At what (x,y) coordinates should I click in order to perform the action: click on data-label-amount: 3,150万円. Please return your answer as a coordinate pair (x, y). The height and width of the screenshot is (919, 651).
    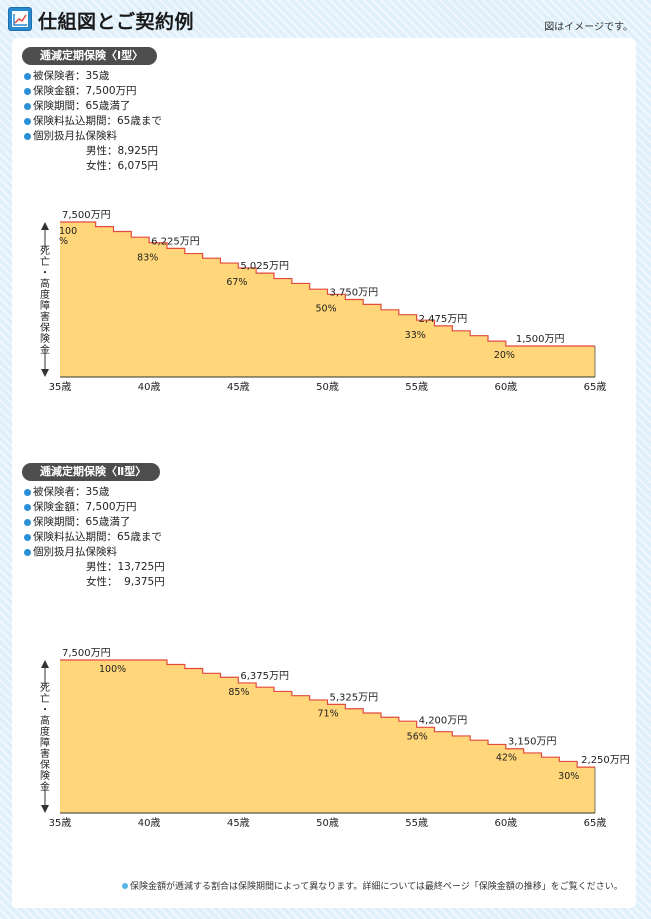
    Looking at the image, I should click on (532, 742).